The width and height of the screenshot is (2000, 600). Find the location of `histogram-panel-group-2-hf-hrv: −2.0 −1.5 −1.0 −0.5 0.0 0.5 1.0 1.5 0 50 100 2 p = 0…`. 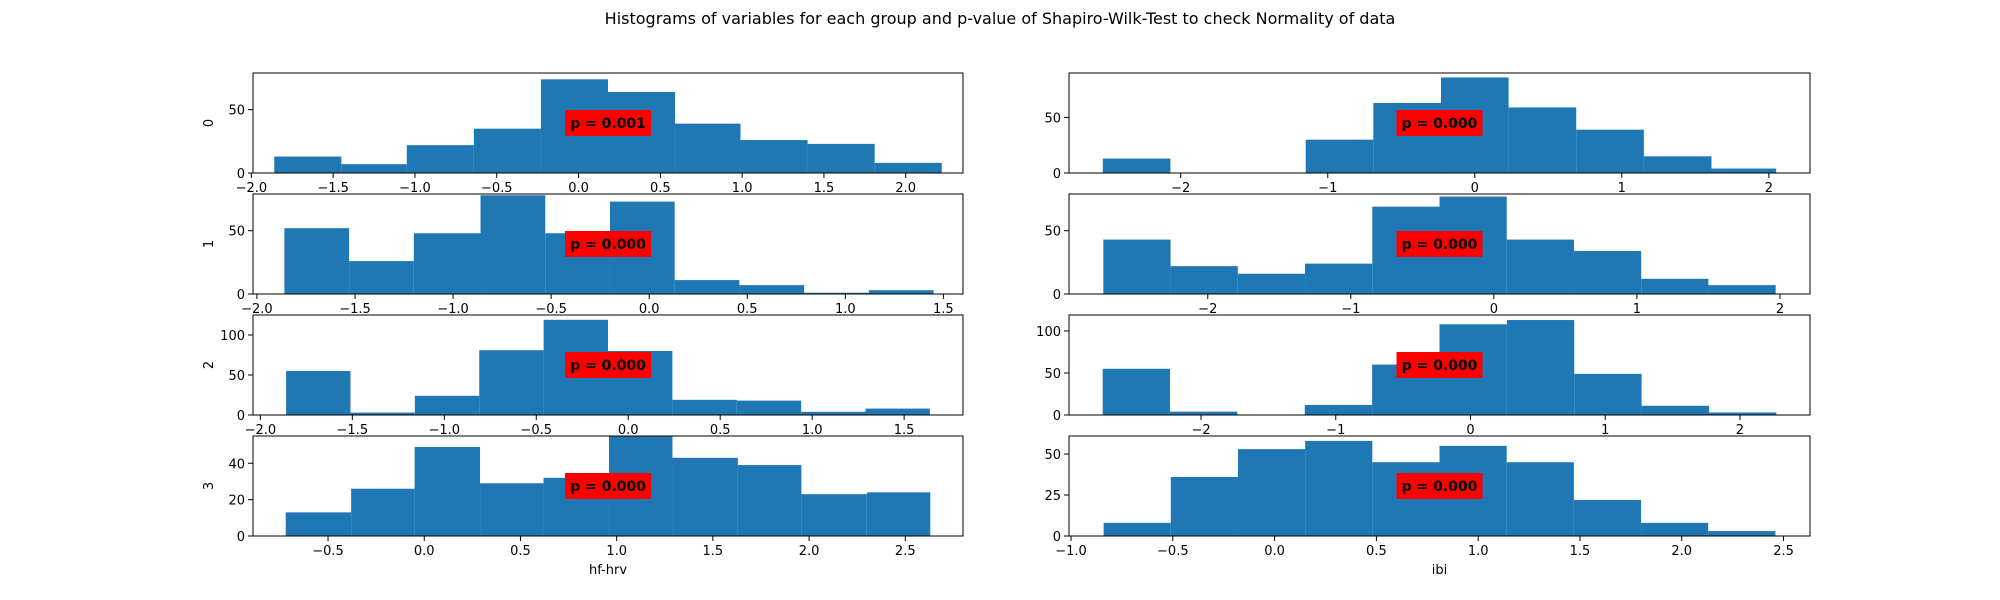

histogram-panel-group-2-hf-hrv: −2.0 −1.5 −1.0 −0.5 0.0 0.5 1.0 1.5 0 50 100 2 p = 0… is located at coordinates (583, 376).